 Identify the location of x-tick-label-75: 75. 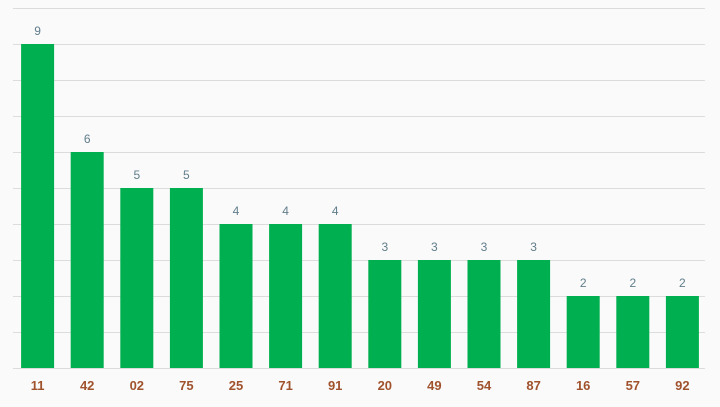
(186, 385).